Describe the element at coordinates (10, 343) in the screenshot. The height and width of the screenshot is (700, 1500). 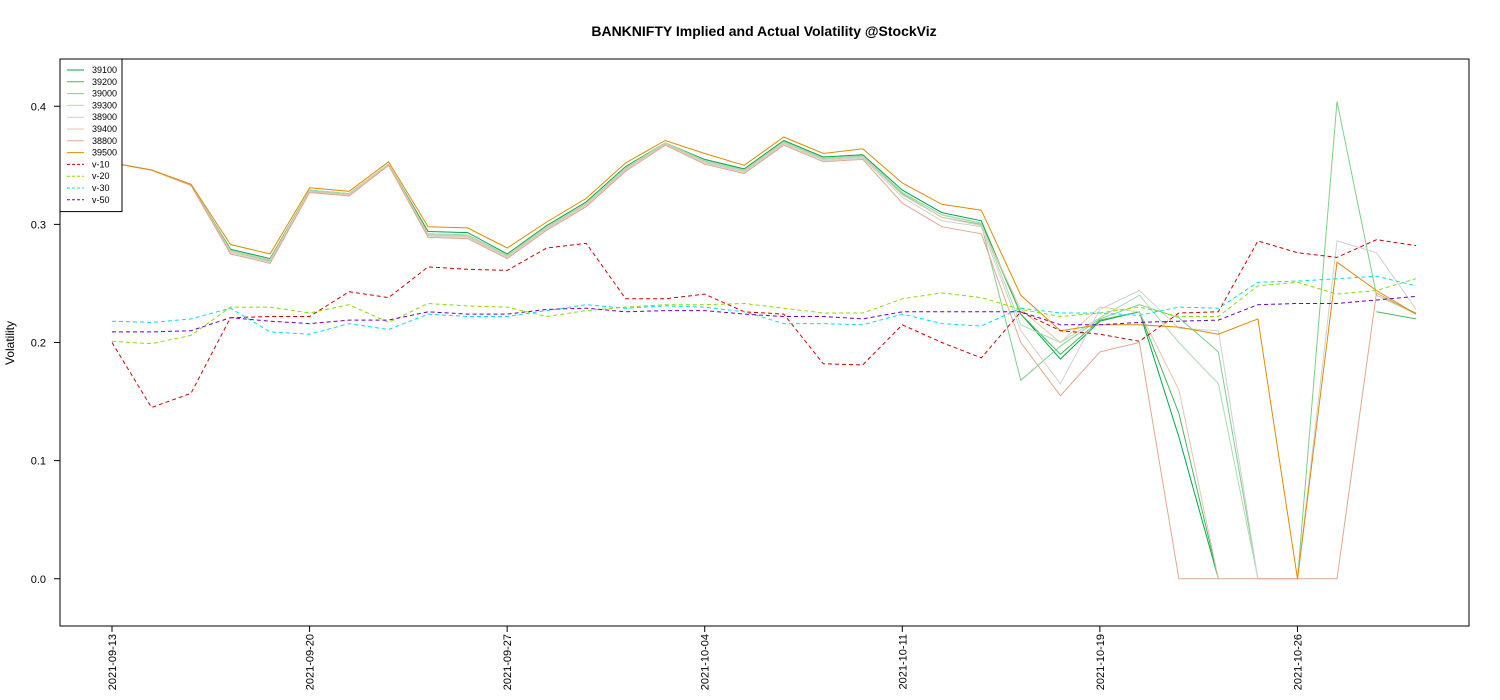
I see `y-axis-label: Volatility` at that location.